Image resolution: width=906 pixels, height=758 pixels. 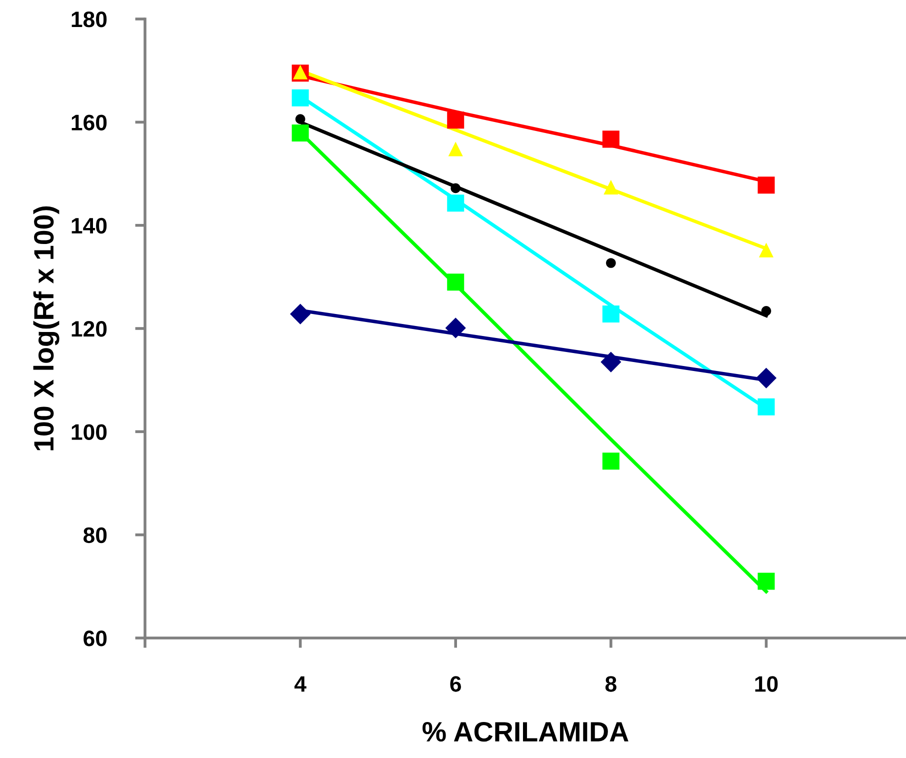 I want to click on y-tick-label: 100, so click(x=89, y=432).